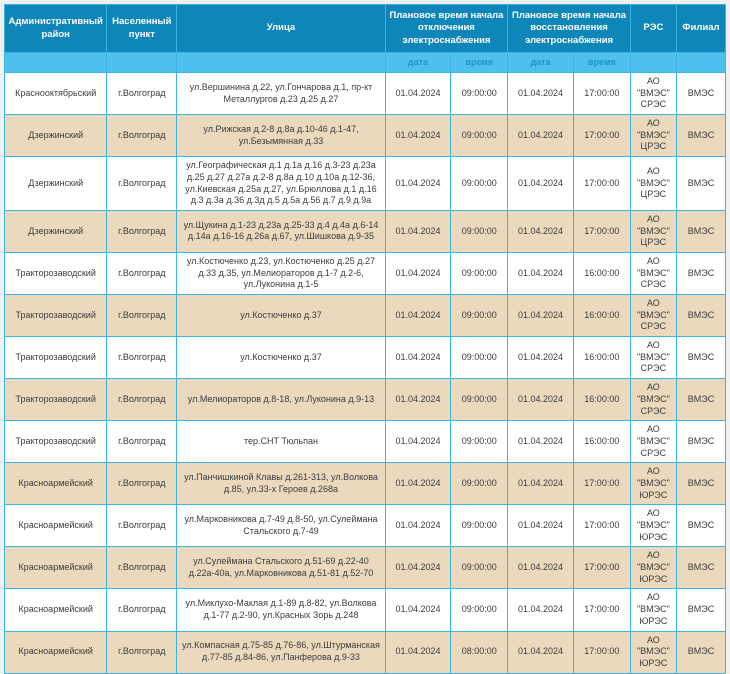 This screenshot has height=674, width=730. What do you see at coordinates (479, 63) in the screenshot?
I see `subheader-outage-time: время` at bounding box center [479, 63].